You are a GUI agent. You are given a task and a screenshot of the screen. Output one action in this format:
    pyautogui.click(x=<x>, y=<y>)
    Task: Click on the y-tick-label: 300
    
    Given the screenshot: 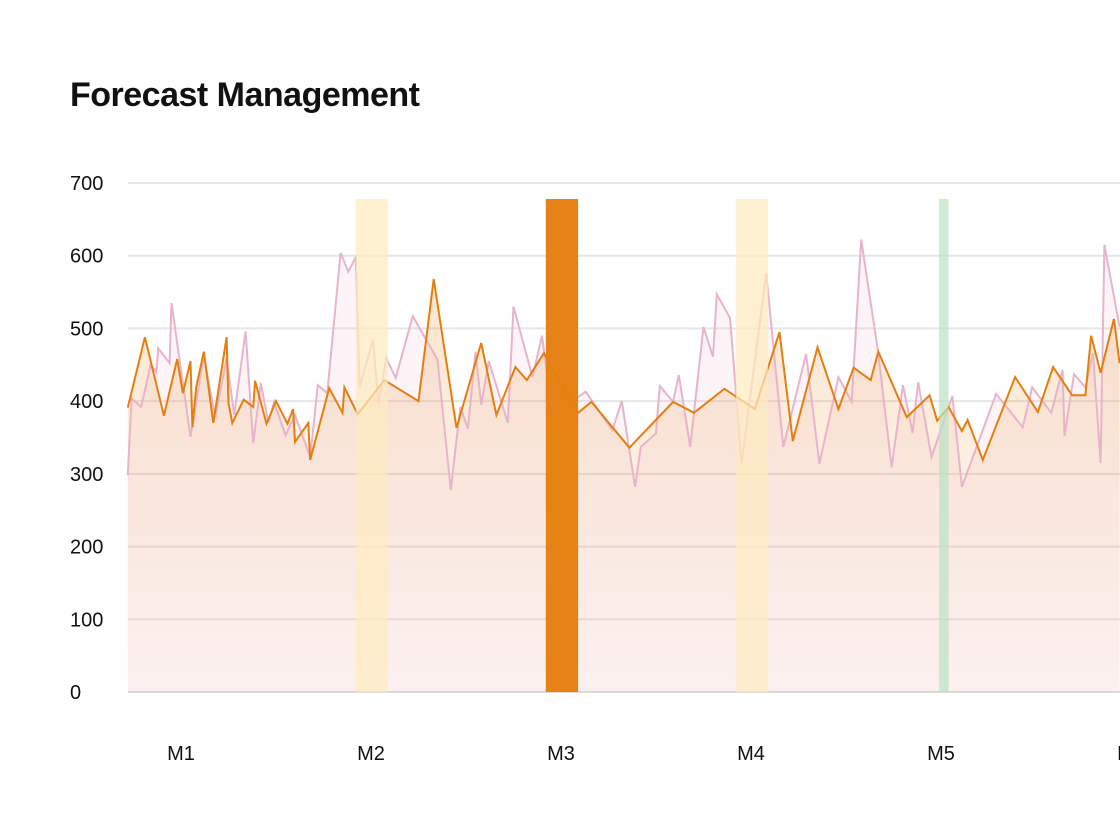 What is the action you would take?
    pyautogui.click(x=86, y=475)
    